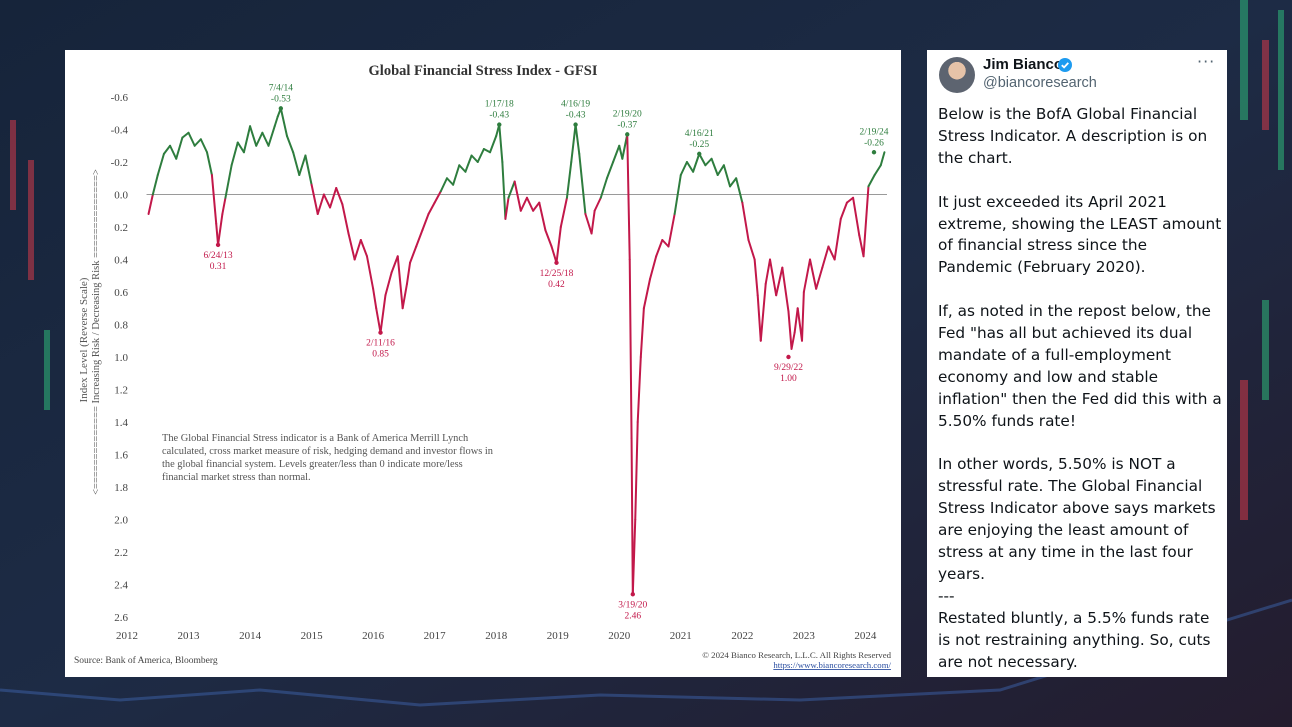  What do you see at coordinates (121, 196) in the screenshot?
I see `y-tick-label: 0.0` at bounding box center [121, 196].